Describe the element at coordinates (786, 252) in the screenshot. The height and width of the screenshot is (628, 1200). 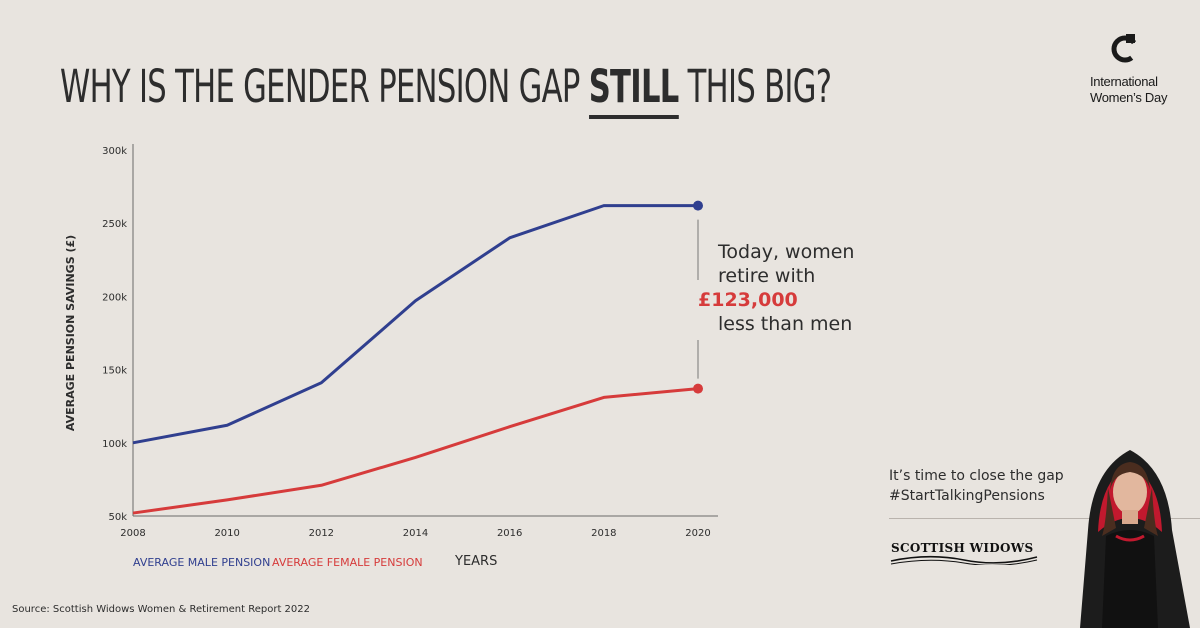
I see `annotation-line-1: Today, women` at that location.